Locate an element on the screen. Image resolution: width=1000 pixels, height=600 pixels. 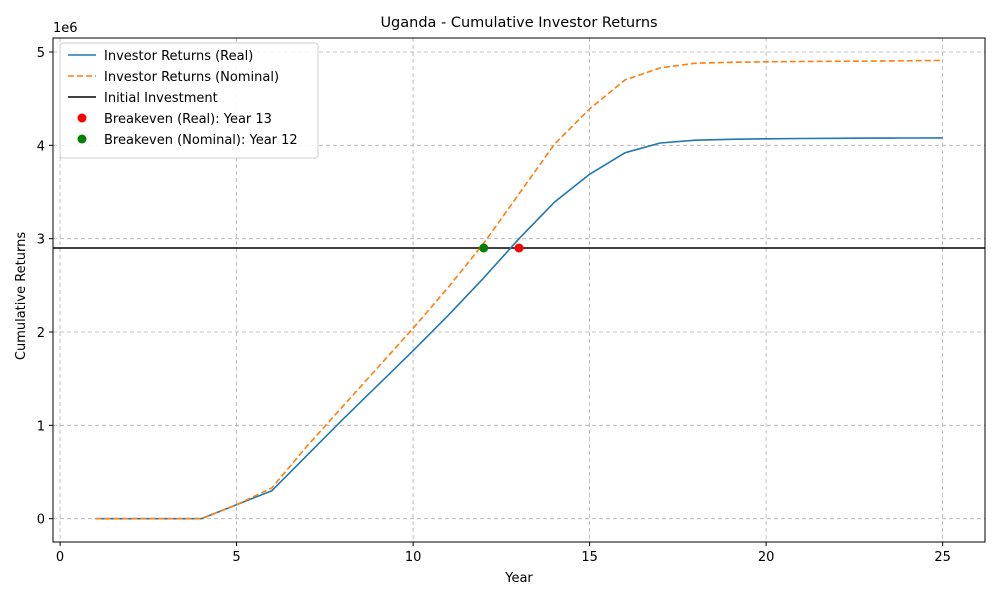
y-axis-title: Cumulative Returns is located at coordinates (21, 296).